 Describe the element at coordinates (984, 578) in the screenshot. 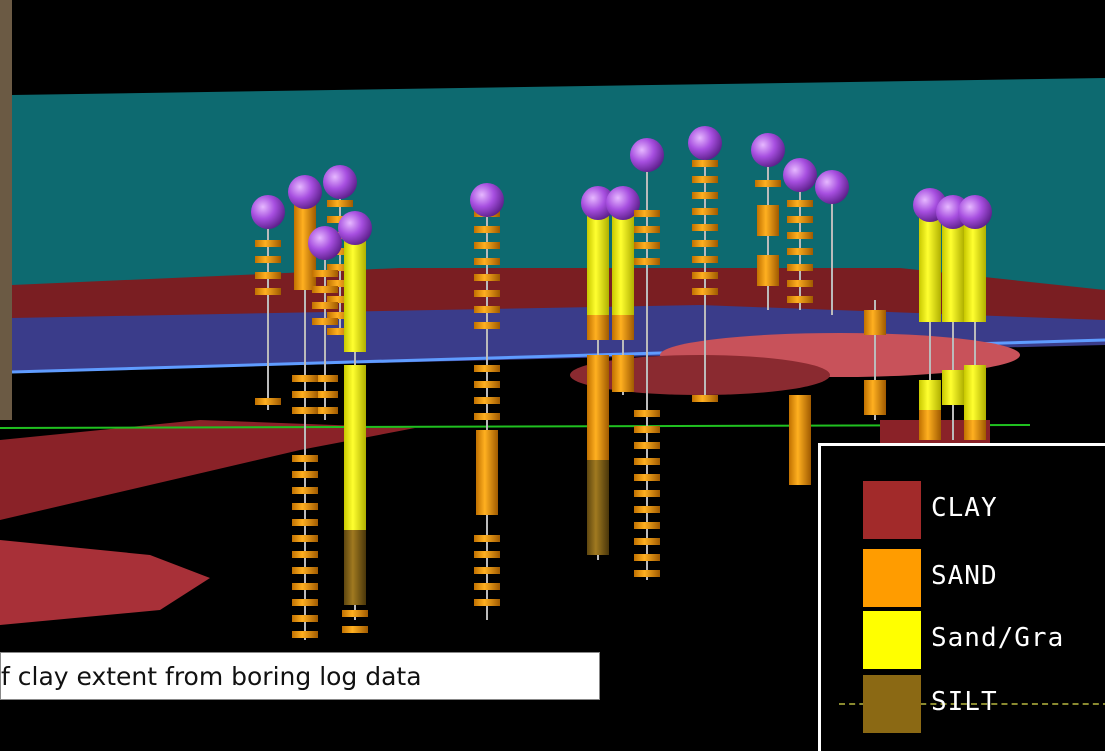

I see `legend-item: SAND` at that location.